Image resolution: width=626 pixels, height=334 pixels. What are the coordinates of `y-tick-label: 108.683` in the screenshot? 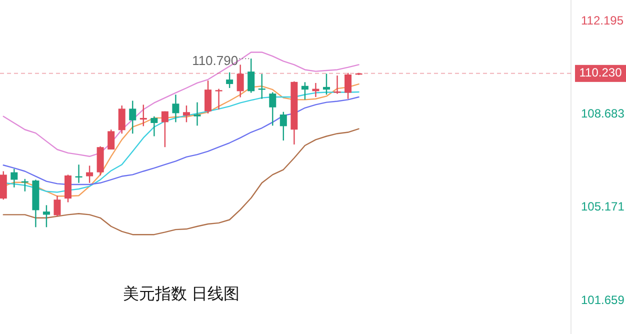 It's located at (603, 113).